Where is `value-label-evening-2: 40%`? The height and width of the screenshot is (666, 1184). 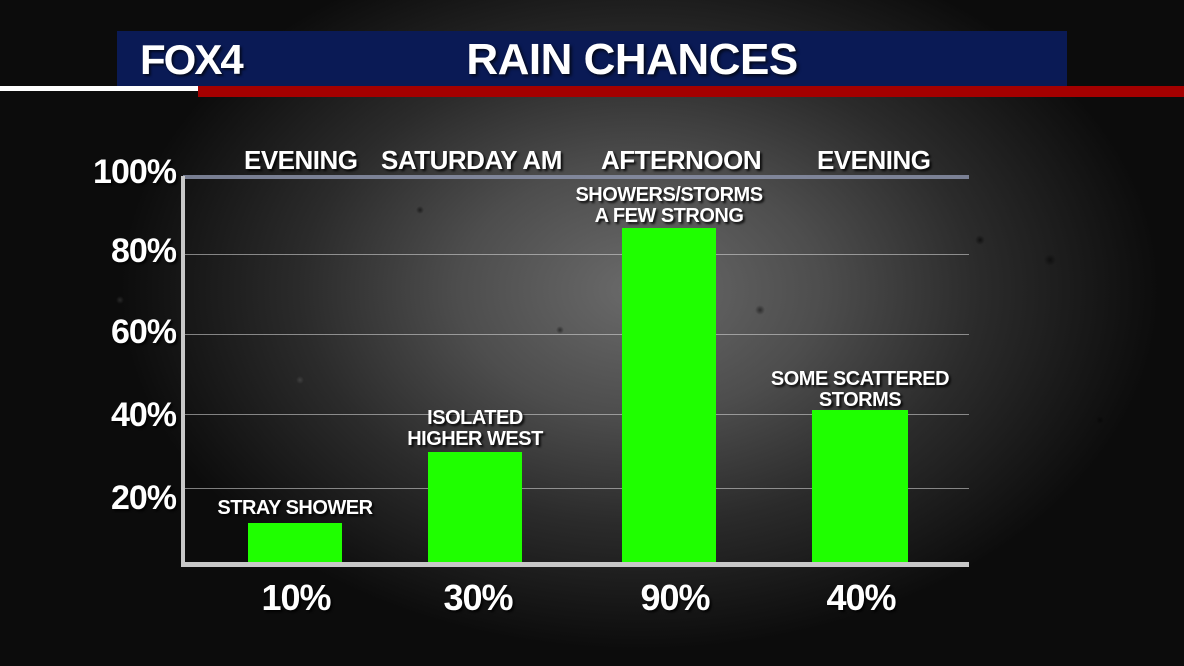
value-label-evening-2: 40% is located at coordinates (861, 597).